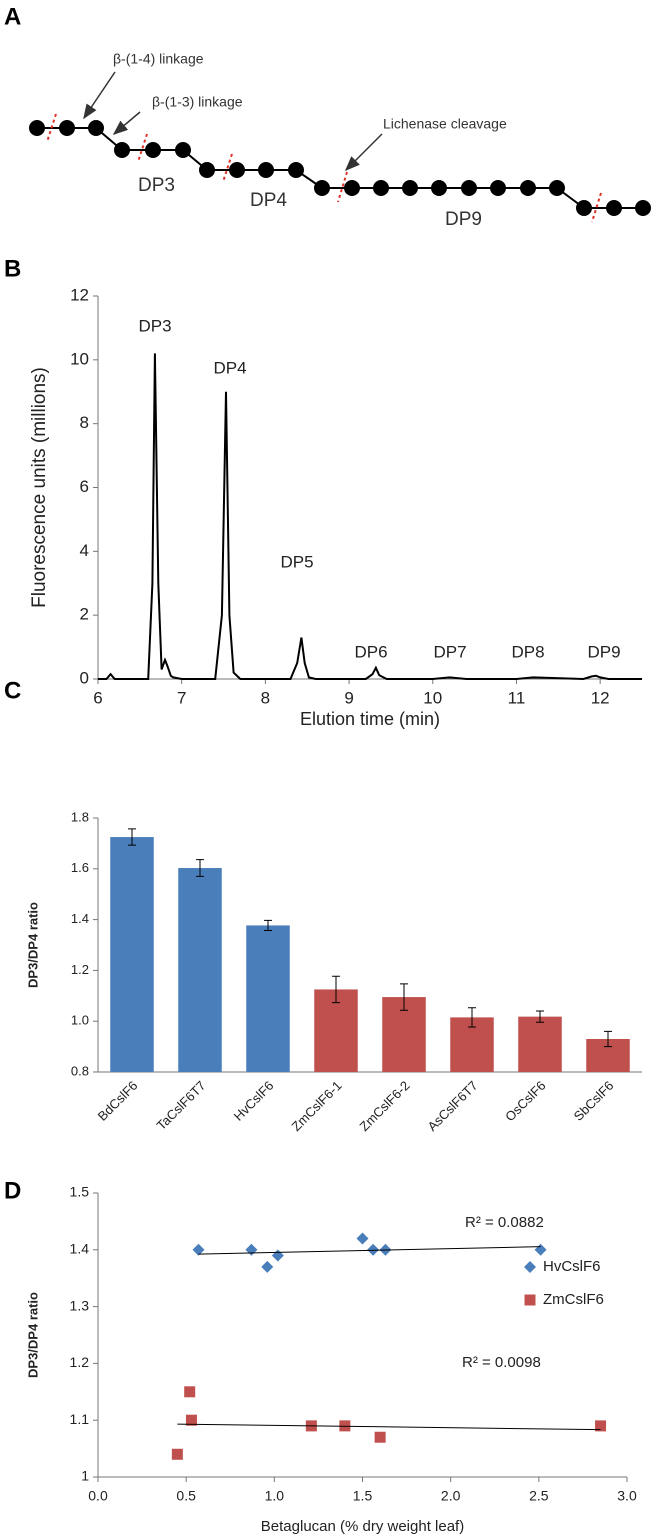  What do you see at coordinates (572, 1266) in the screenshot?
I see `legend-label: HvCslF6` at bounding box center [572, 1266].